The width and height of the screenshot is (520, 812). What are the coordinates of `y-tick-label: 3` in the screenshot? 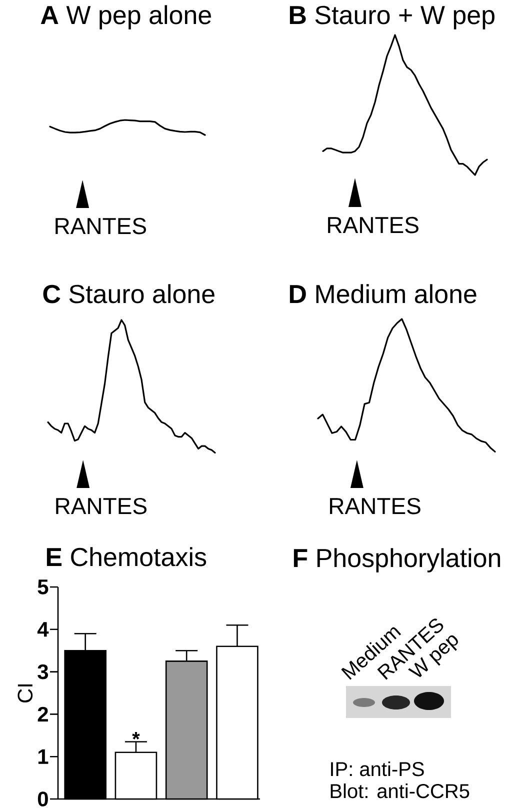 It's located at (43, 672).